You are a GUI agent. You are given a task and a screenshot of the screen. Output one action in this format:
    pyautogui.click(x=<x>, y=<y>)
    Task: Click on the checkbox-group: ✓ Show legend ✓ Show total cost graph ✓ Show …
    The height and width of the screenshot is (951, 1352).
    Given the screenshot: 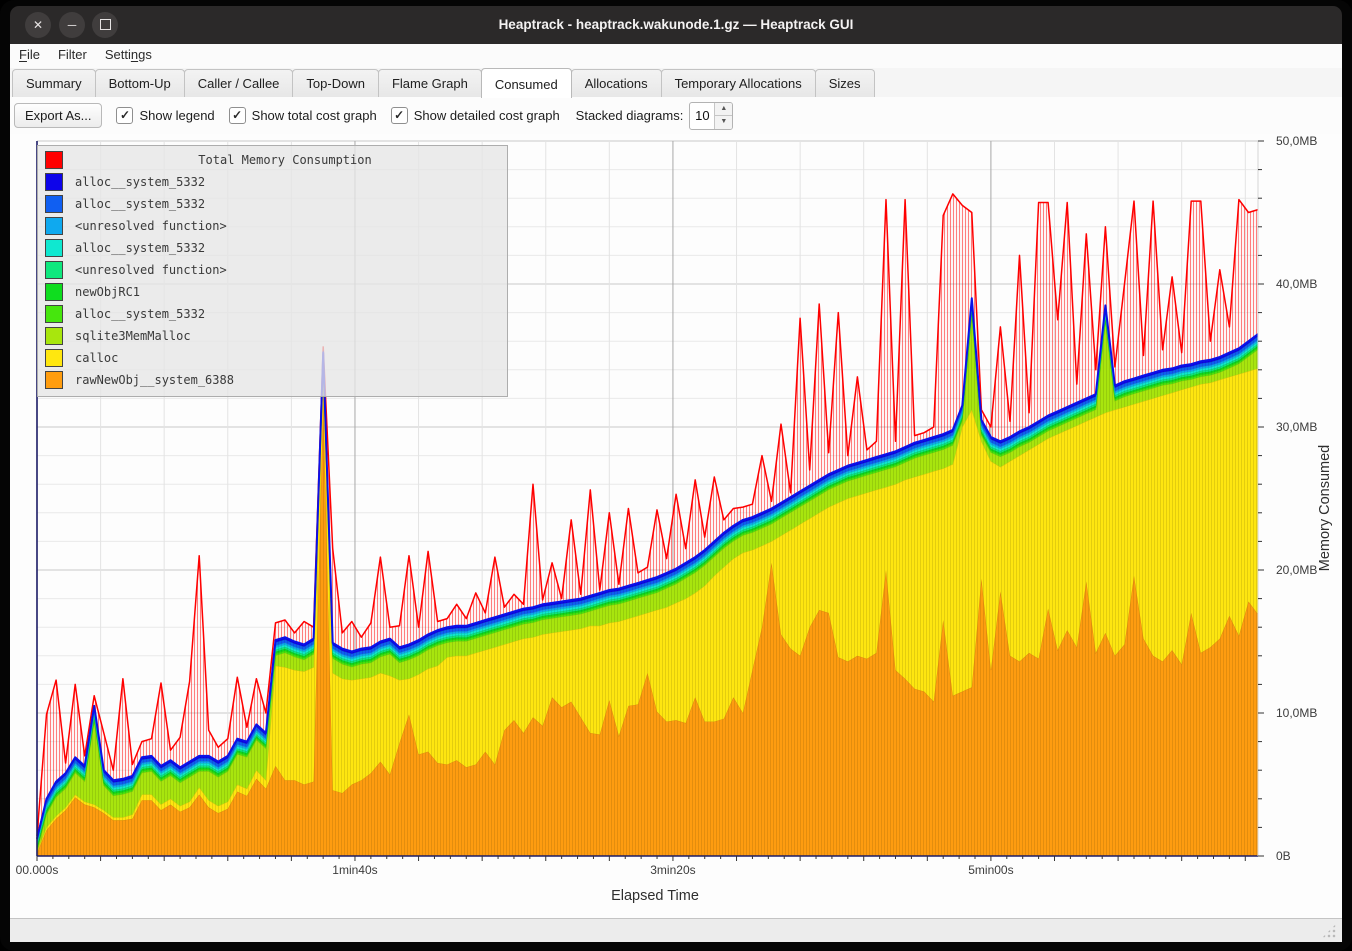 What is the action you would take?
    pyautogui.click(x=331, y=115)
    